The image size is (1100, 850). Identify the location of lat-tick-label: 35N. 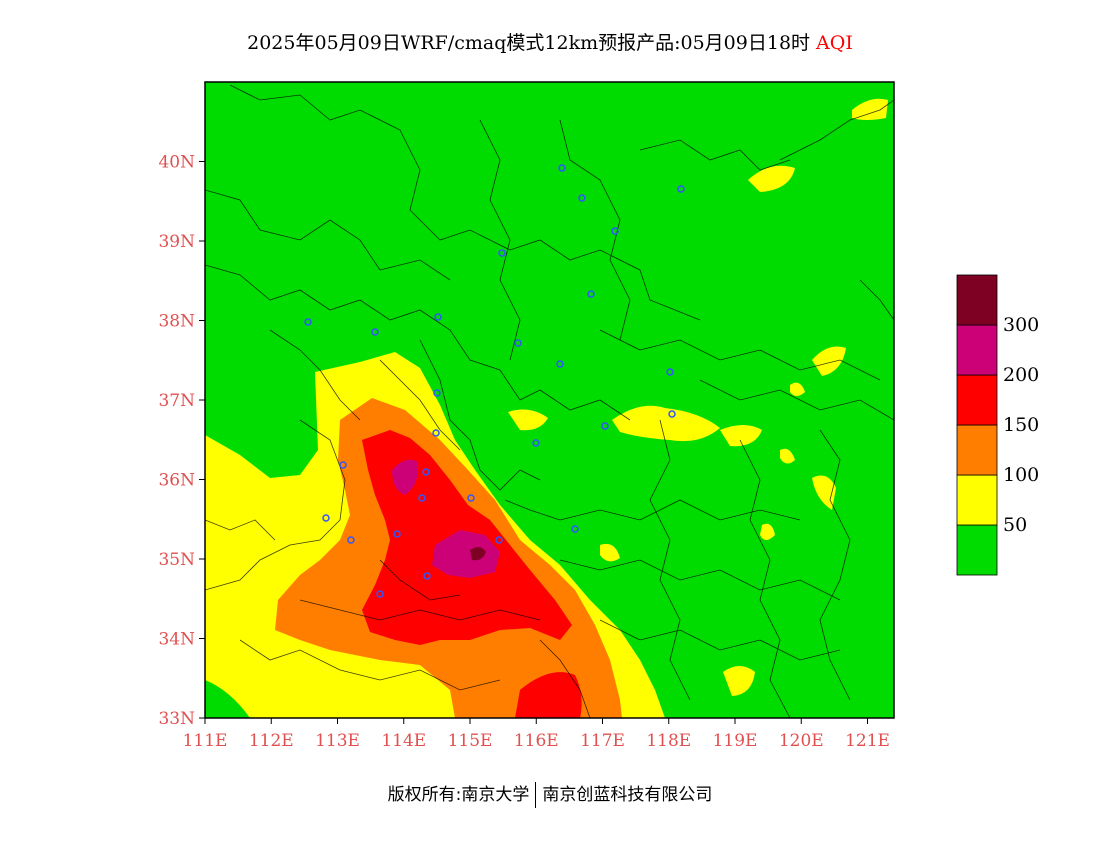
(176, 560).